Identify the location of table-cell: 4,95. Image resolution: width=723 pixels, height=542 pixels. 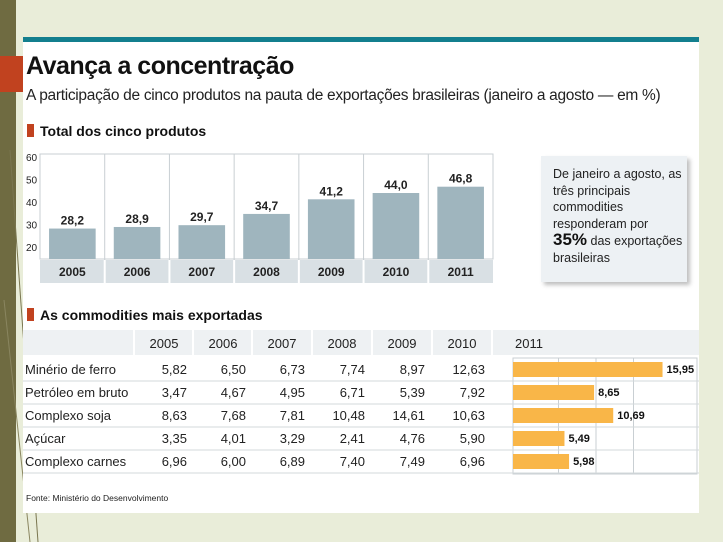
(292, 392).